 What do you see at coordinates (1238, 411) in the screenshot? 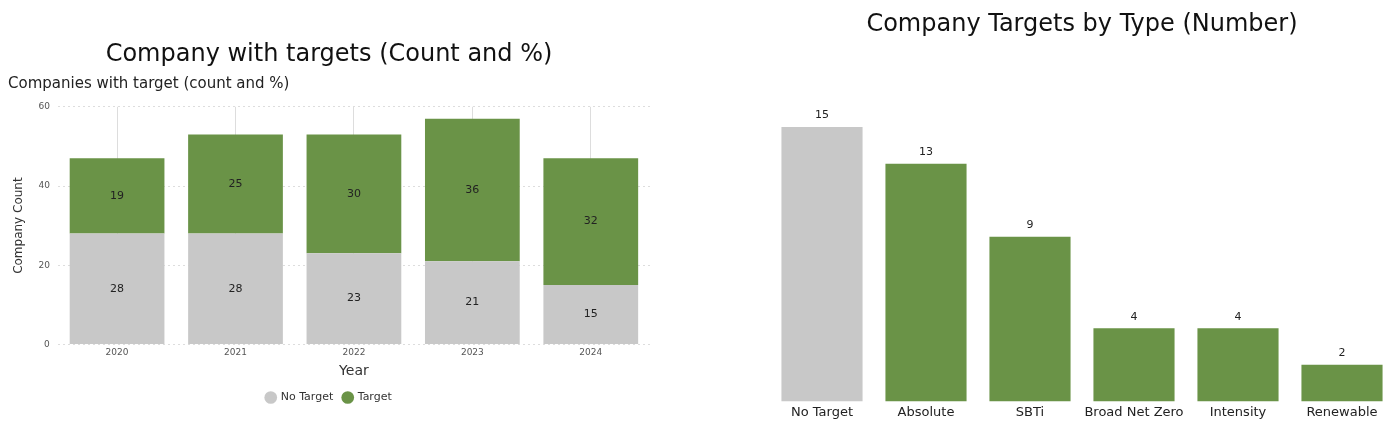
I see `x-tick-label: Intensity` at bounding box center [1238, 411].